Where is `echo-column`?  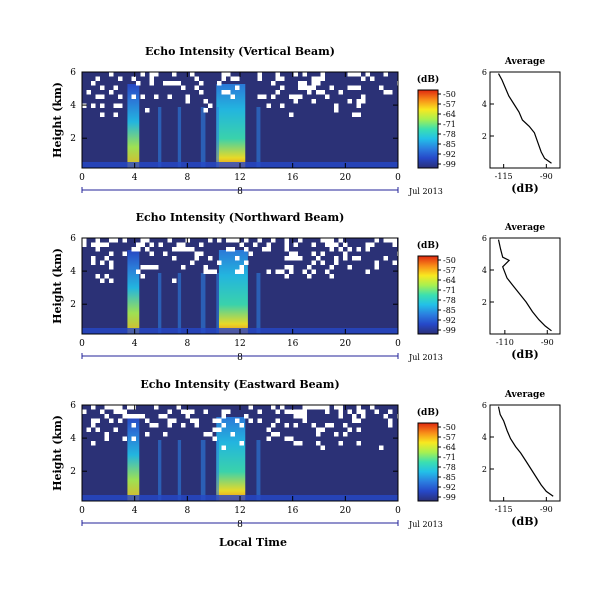
echo-column is located at coordinates (233, 292).